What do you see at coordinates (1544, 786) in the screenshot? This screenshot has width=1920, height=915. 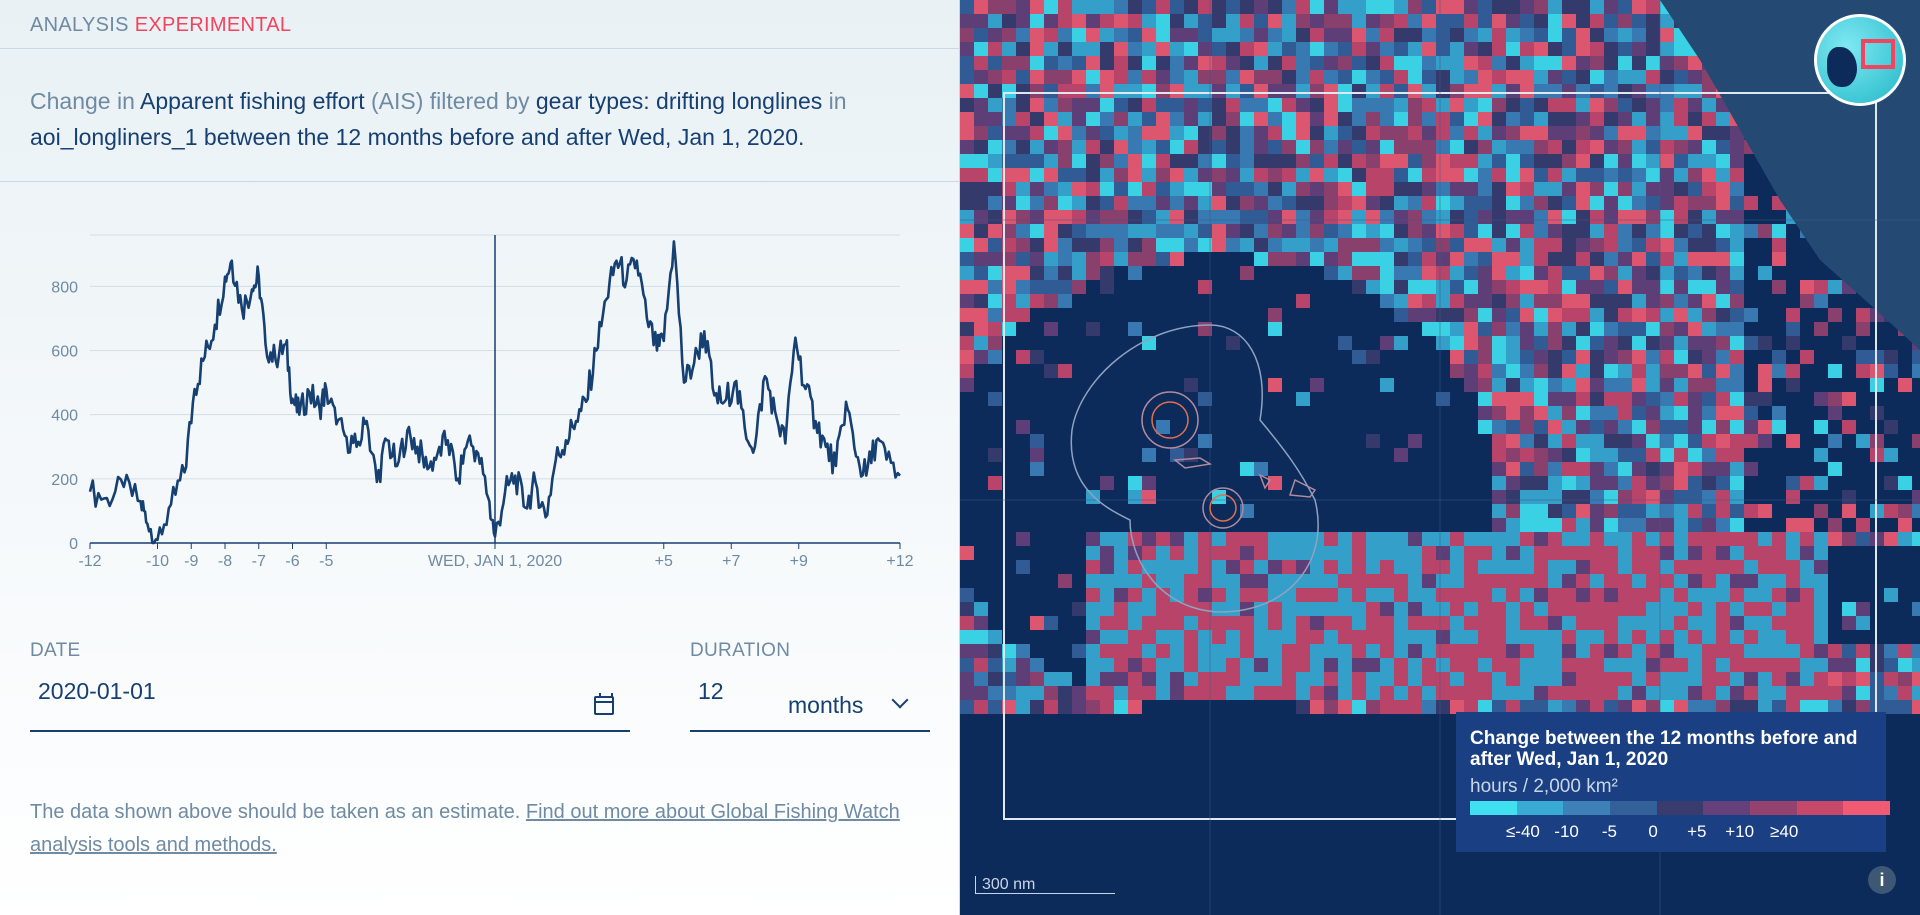 I see `legend-unit: hours / 2,000 km²` at bounding box center [1544, 786].